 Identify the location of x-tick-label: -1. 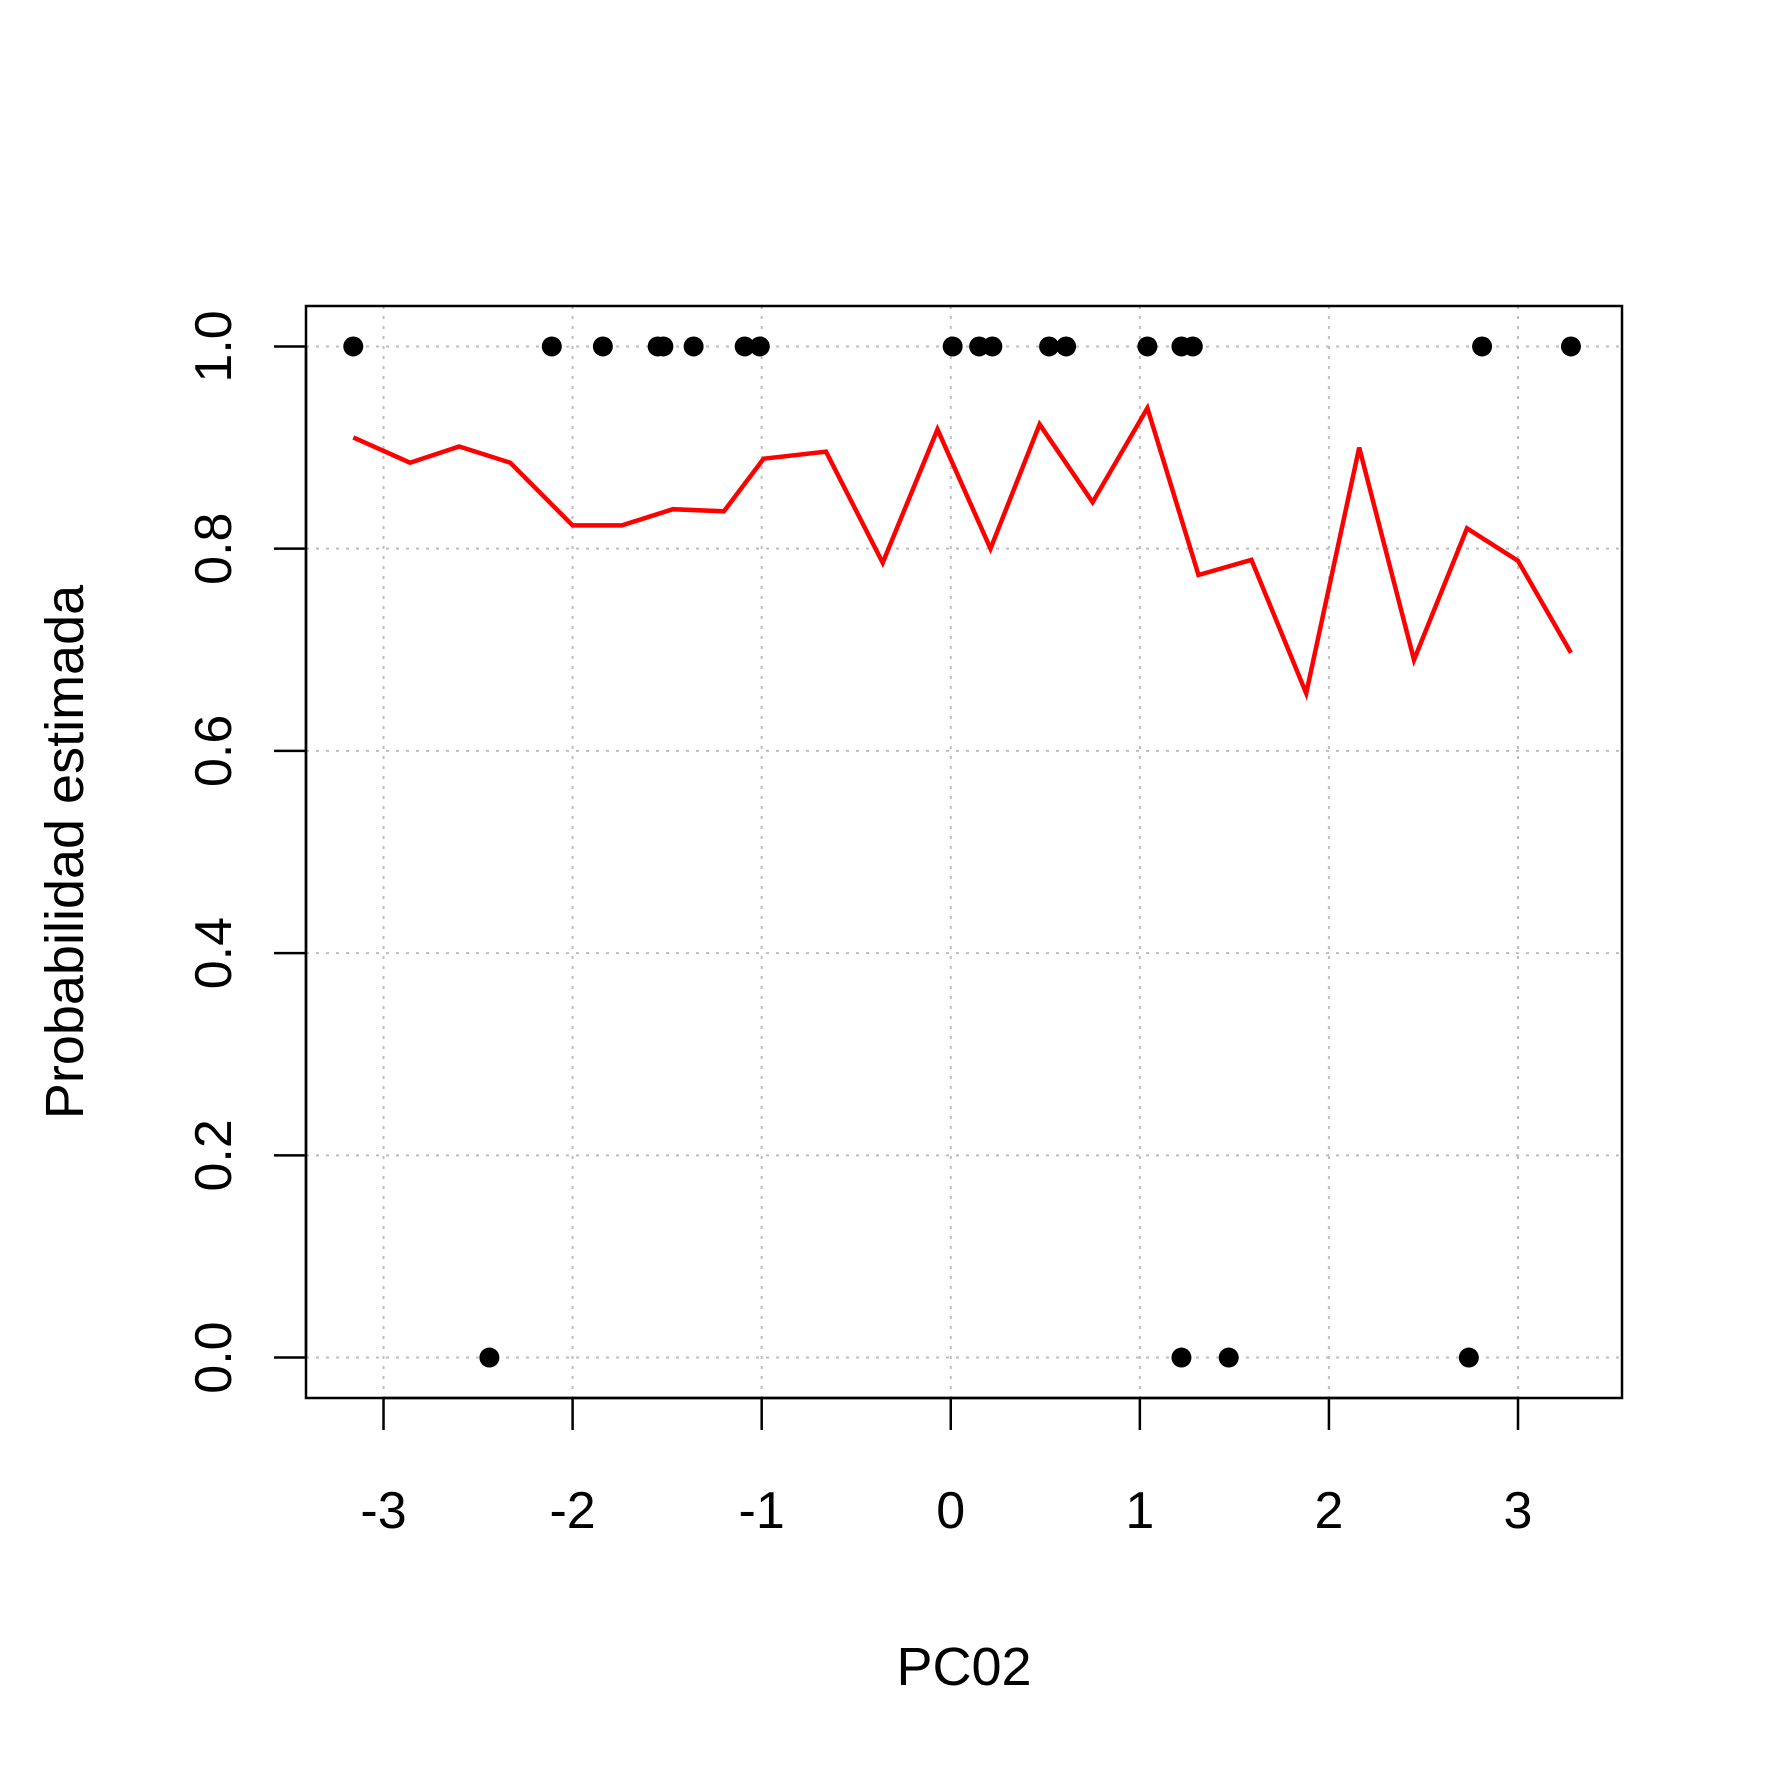
(762, 1511).